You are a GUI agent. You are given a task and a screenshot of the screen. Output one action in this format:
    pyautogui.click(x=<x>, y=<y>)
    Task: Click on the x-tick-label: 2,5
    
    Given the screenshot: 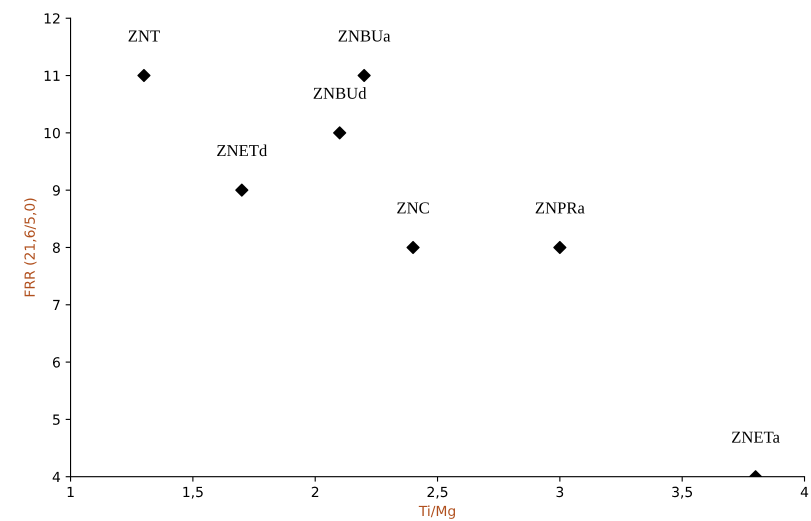 What is the action you would take?
    pyautogui.click(x=438, y=492)
    